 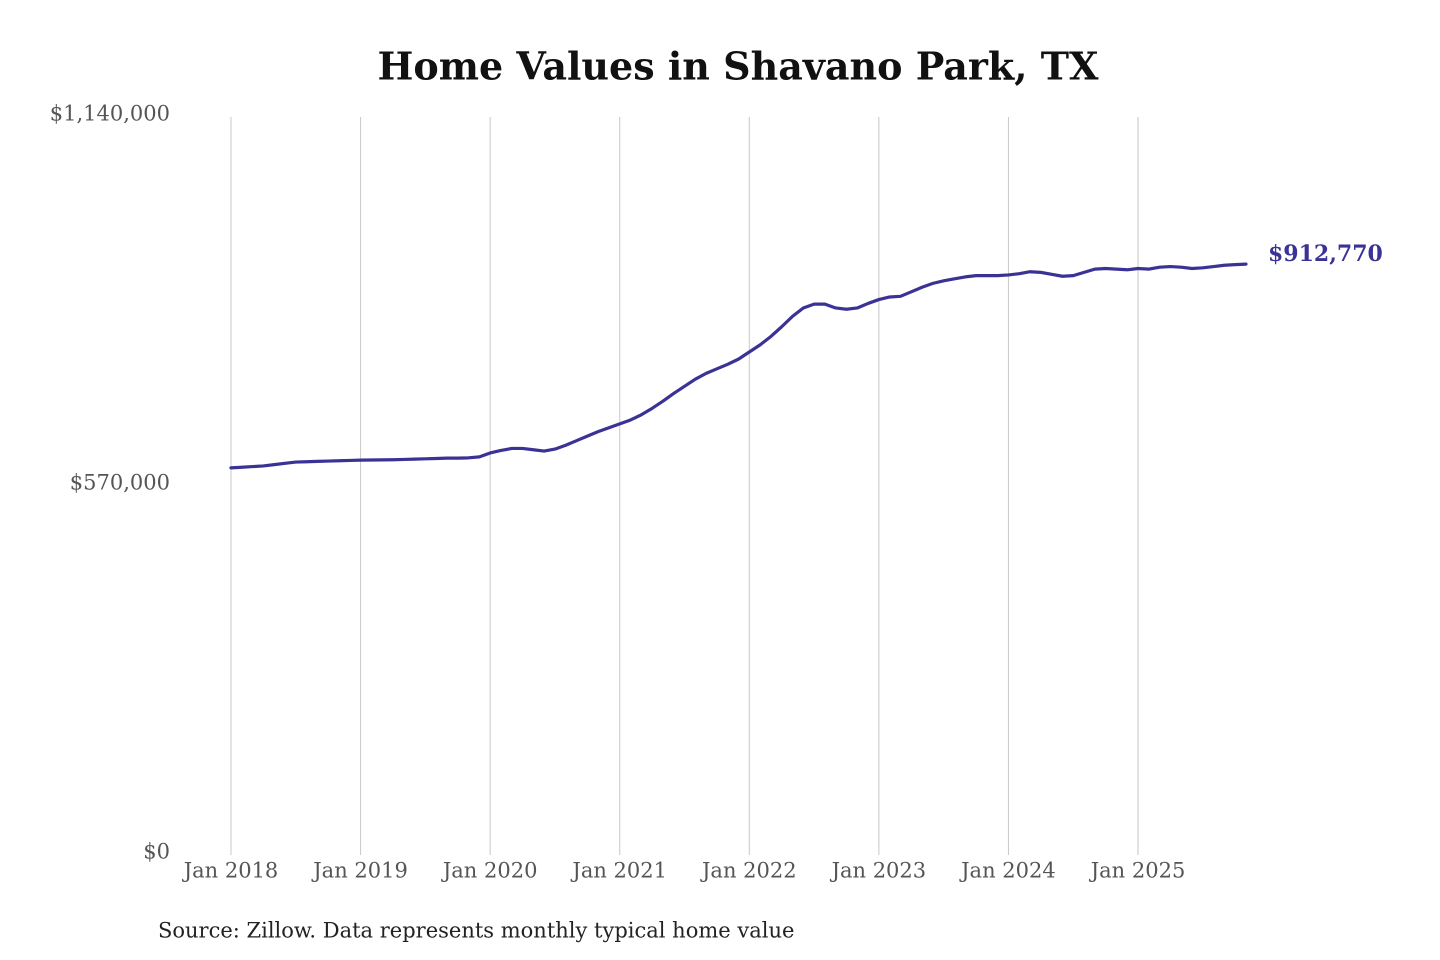 I want to click on y-tick-label: $570,000, so click(x=120, y=483).